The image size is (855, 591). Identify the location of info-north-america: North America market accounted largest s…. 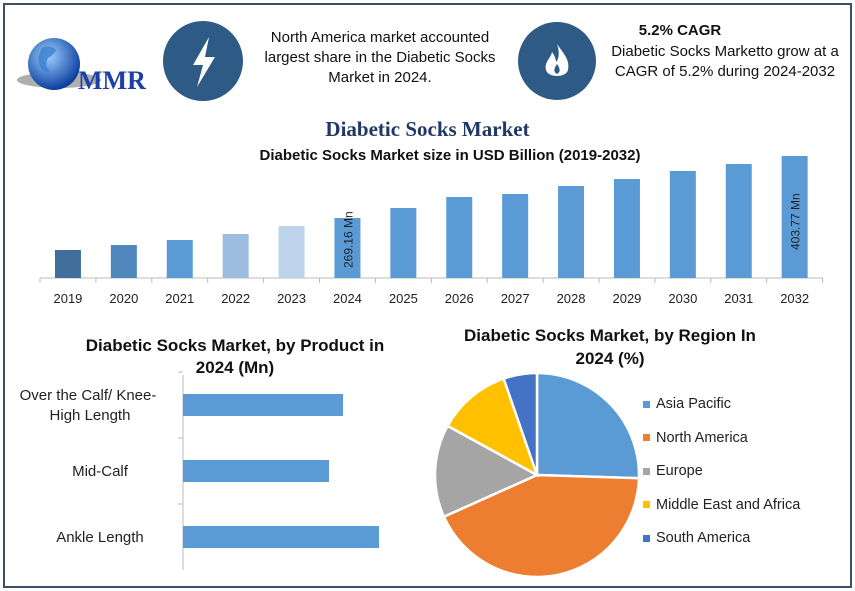
(380, 57).